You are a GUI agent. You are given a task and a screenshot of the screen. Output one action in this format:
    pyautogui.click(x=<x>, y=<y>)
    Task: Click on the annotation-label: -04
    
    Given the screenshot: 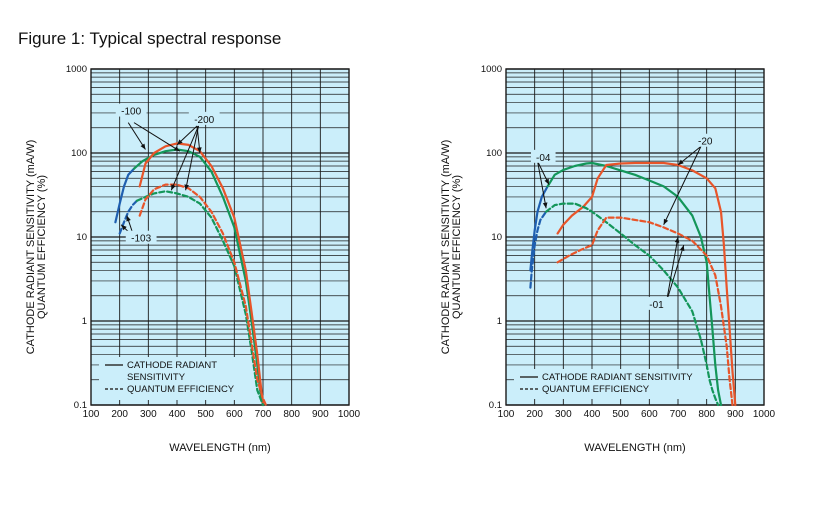 What is the action you would take?
    pyautogui.click(x=543, y=158)
    